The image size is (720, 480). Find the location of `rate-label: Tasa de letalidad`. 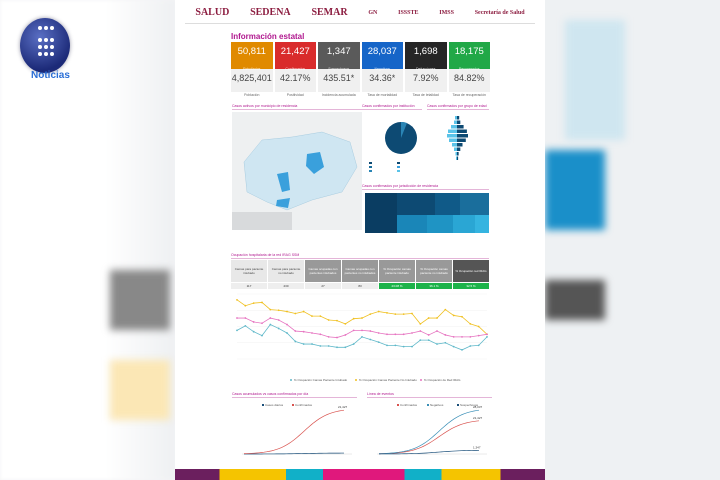

rate-label: Tasa de letalidad is located at coordinates (425, 95).